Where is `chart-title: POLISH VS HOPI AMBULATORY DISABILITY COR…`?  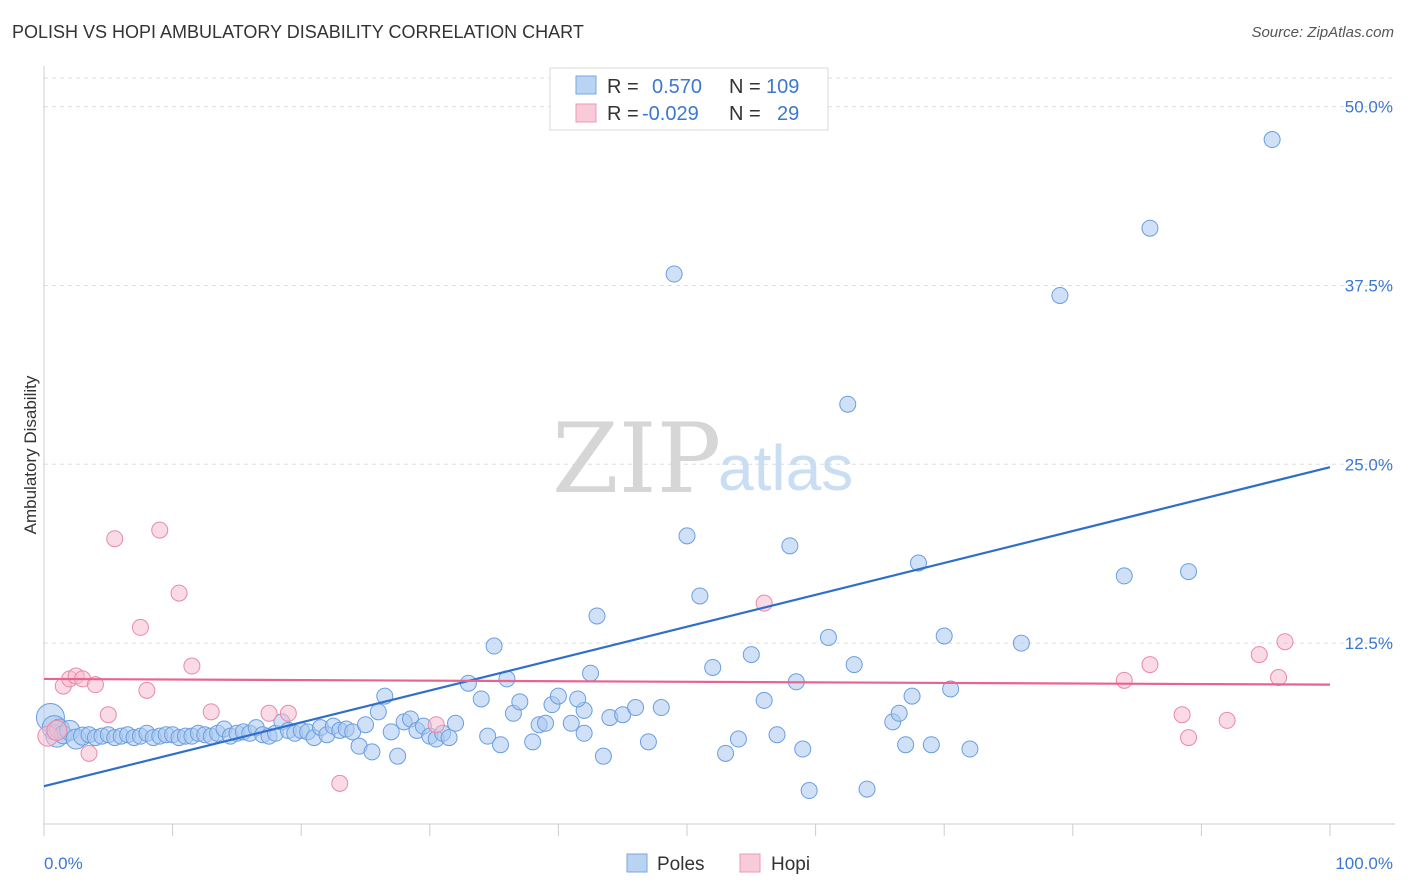 chart-title: POLISH VS HOPI AMBULATORY DISABILITY COR… is located at coordinates (298, 32).